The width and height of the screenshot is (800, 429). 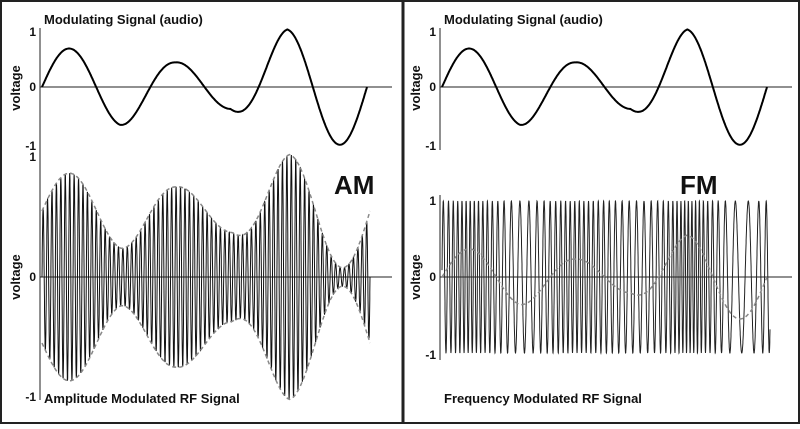 What do you see at coordinates (142, 398) in the screenshot?
I see `caption: Amplitude Modulated RF Signal` at bounding box center [142, 398].